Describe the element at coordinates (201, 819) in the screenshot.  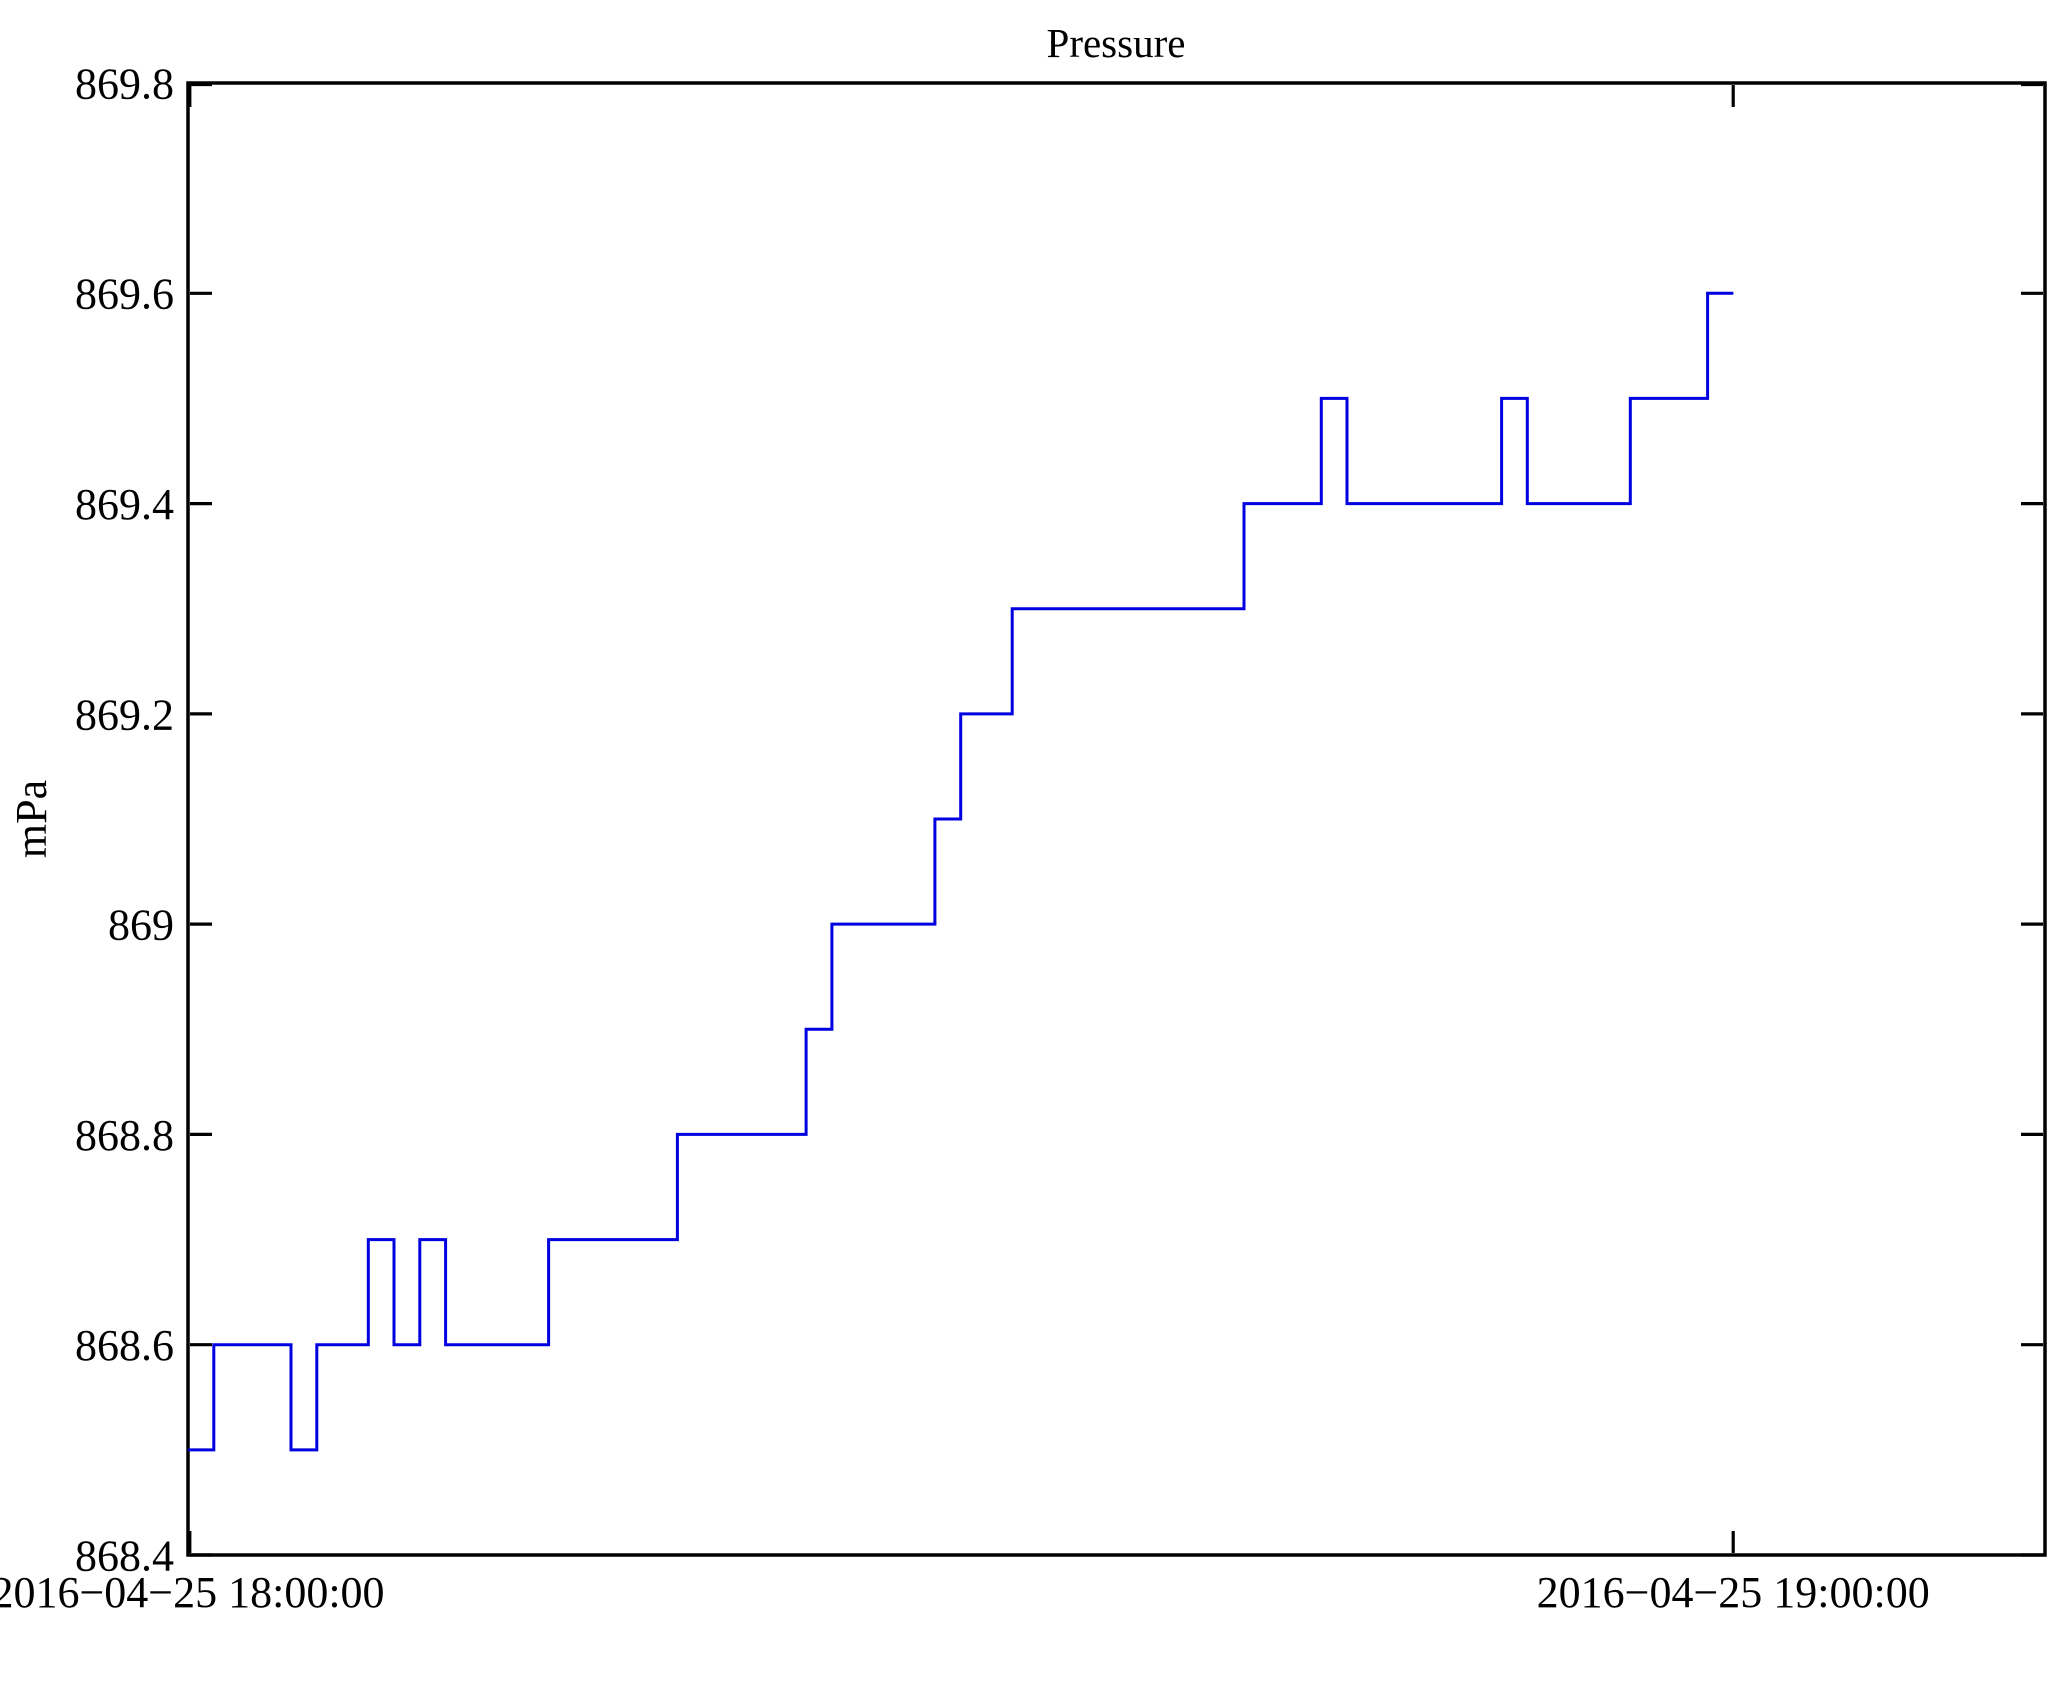
I see `y-ticks-left` at that location.